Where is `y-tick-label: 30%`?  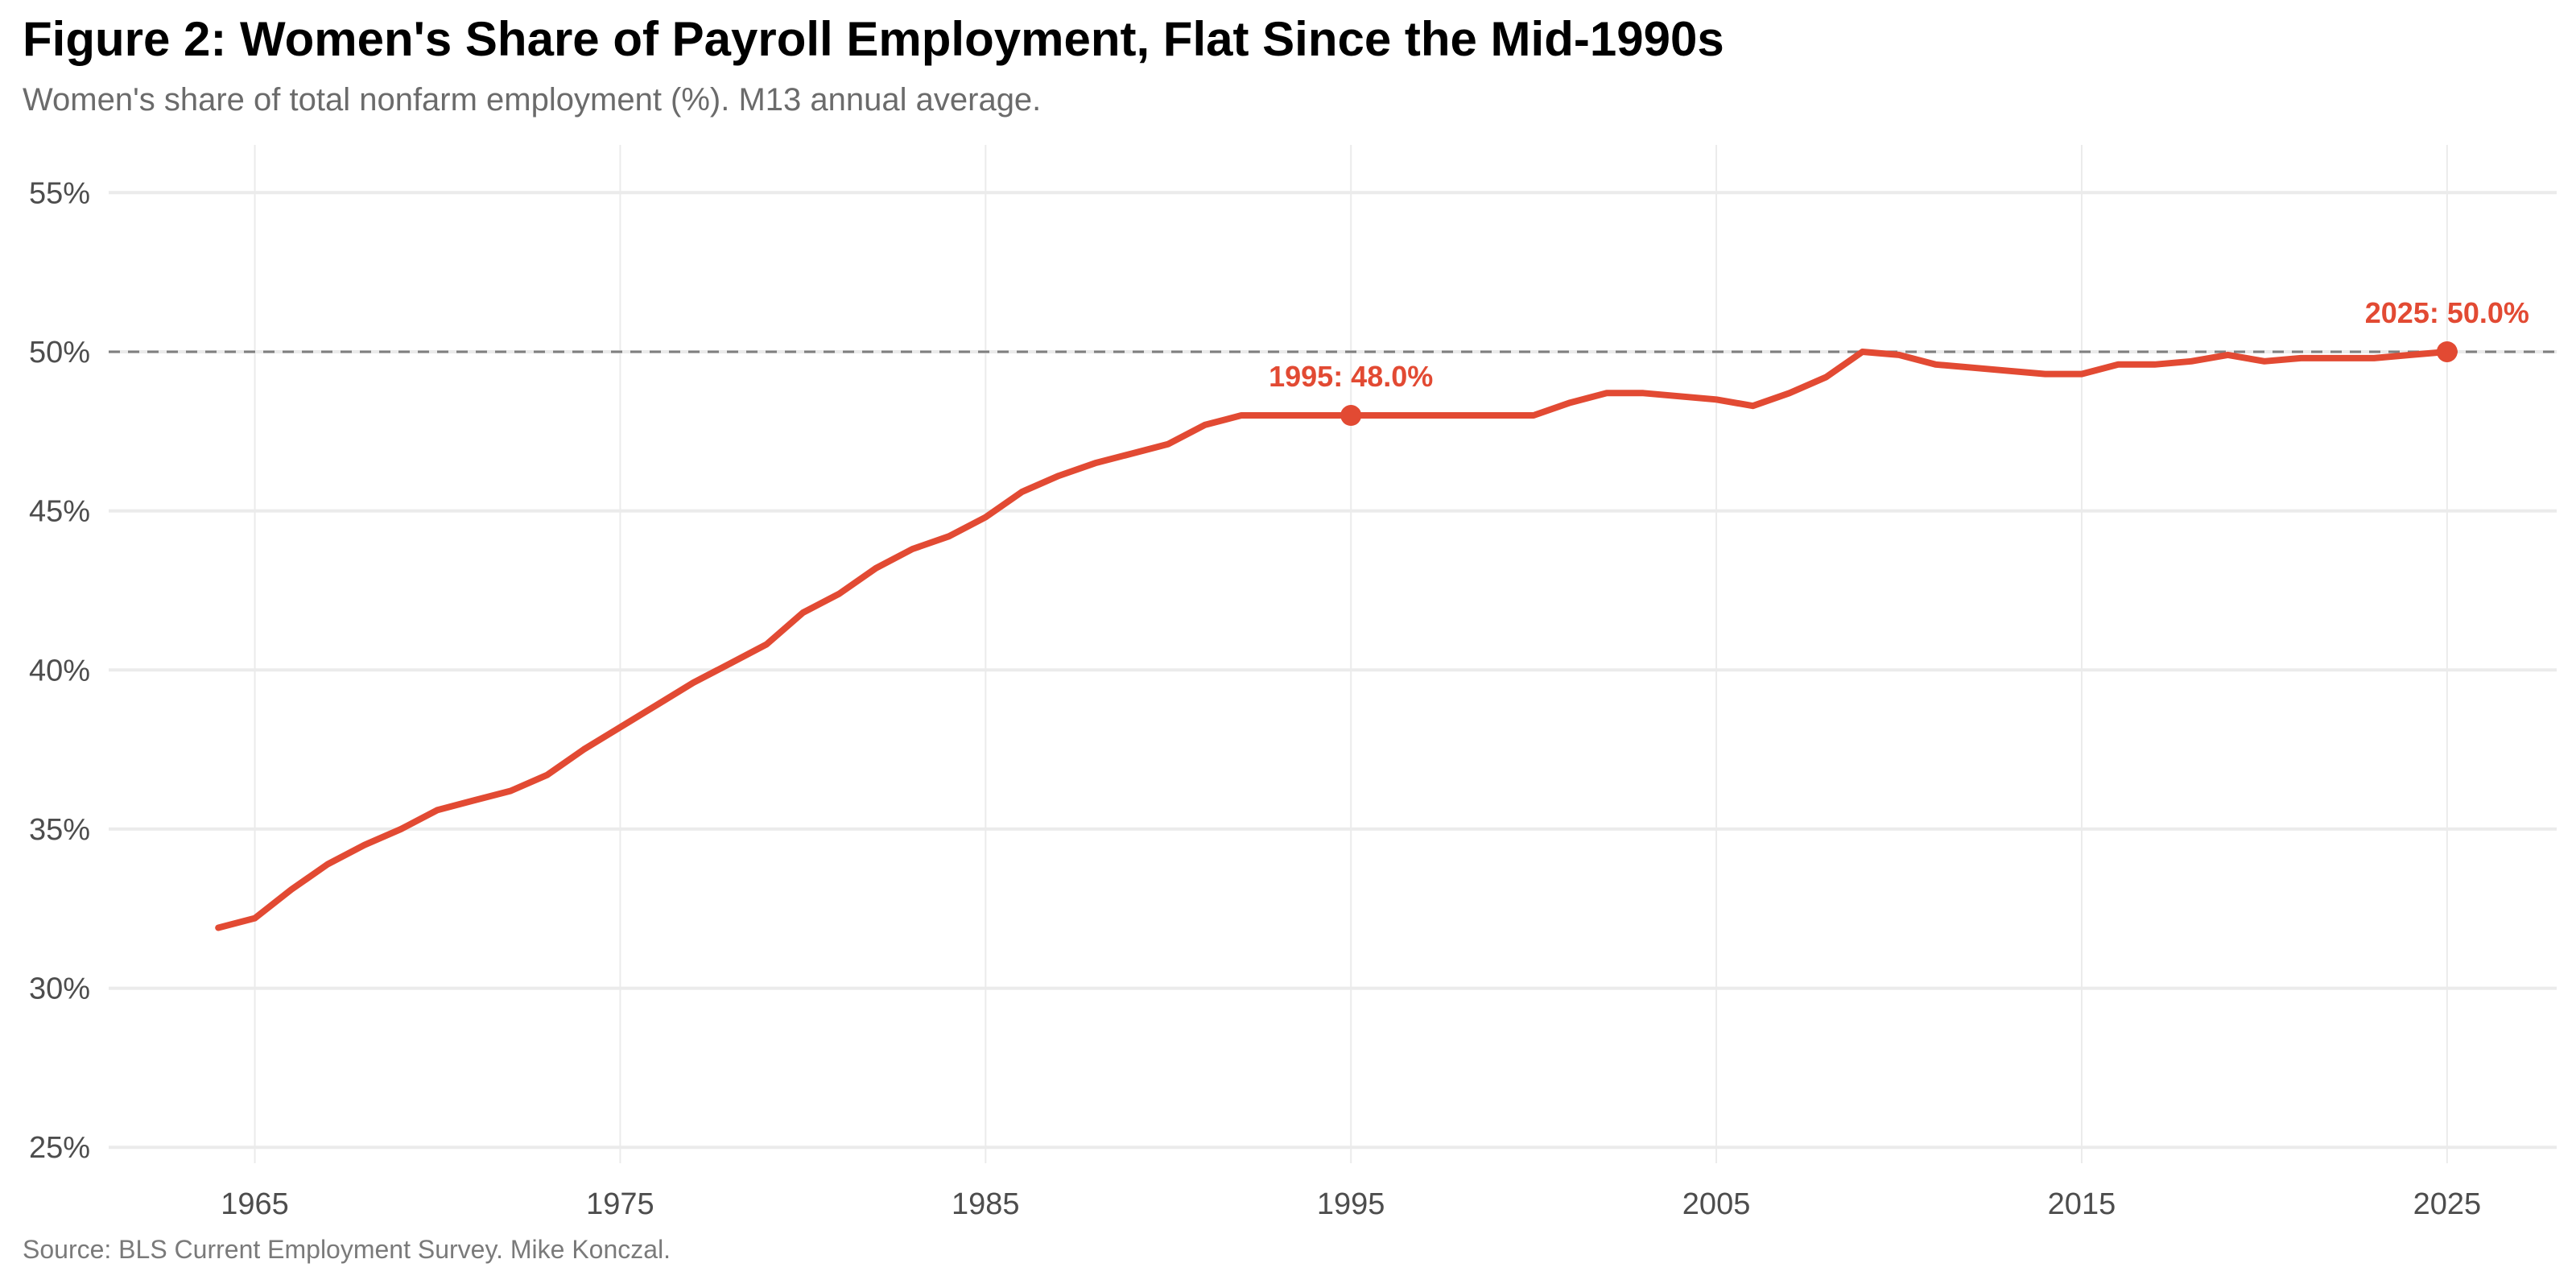 y-tick-label: 30% is located at coordinates (59, 989).